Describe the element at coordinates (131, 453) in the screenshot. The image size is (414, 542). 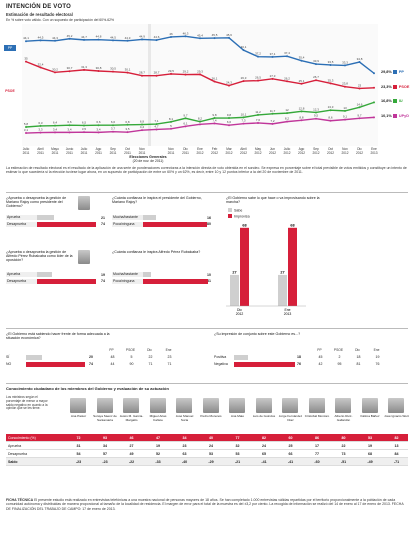
I see `ministers-cell: 49` at that location.